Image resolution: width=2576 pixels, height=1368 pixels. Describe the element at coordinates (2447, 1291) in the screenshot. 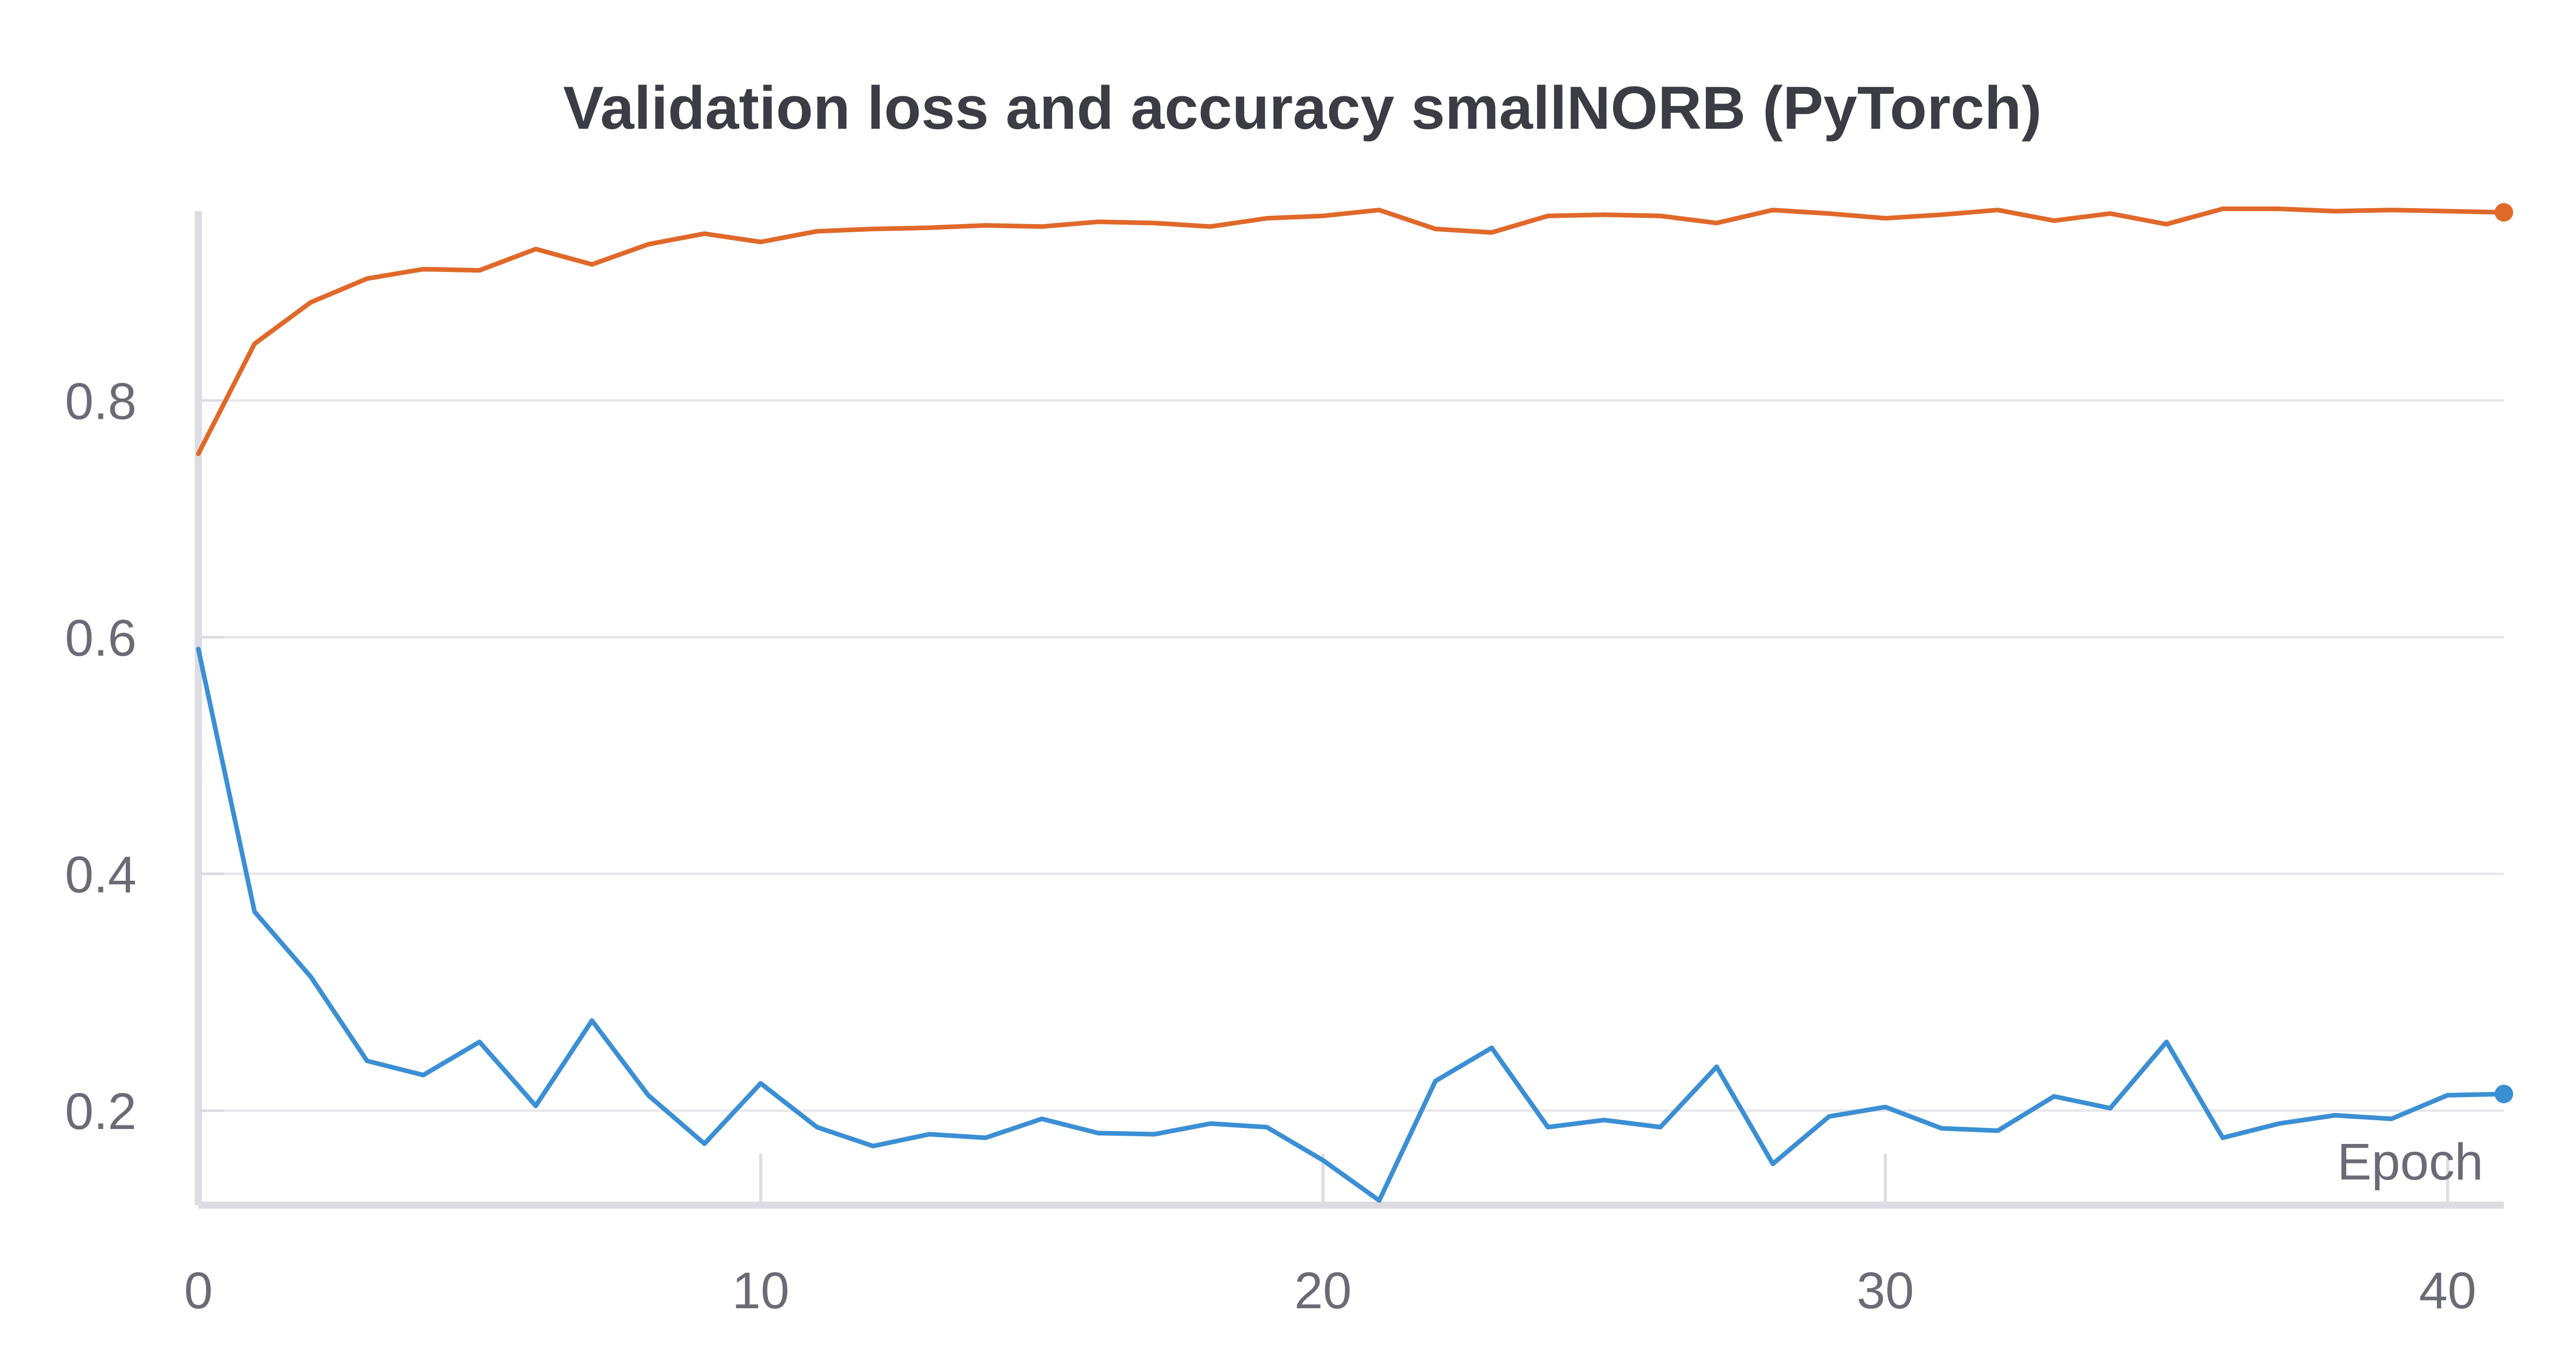

I see `x-tick-label: 40` at that location.